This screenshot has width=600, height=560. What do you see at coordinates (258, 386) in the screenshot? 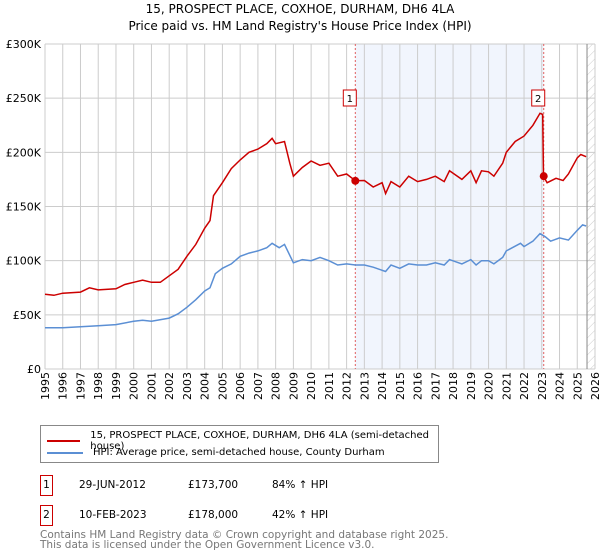
I see `x-tick-label: 2007` at bounding box center [258, 386].